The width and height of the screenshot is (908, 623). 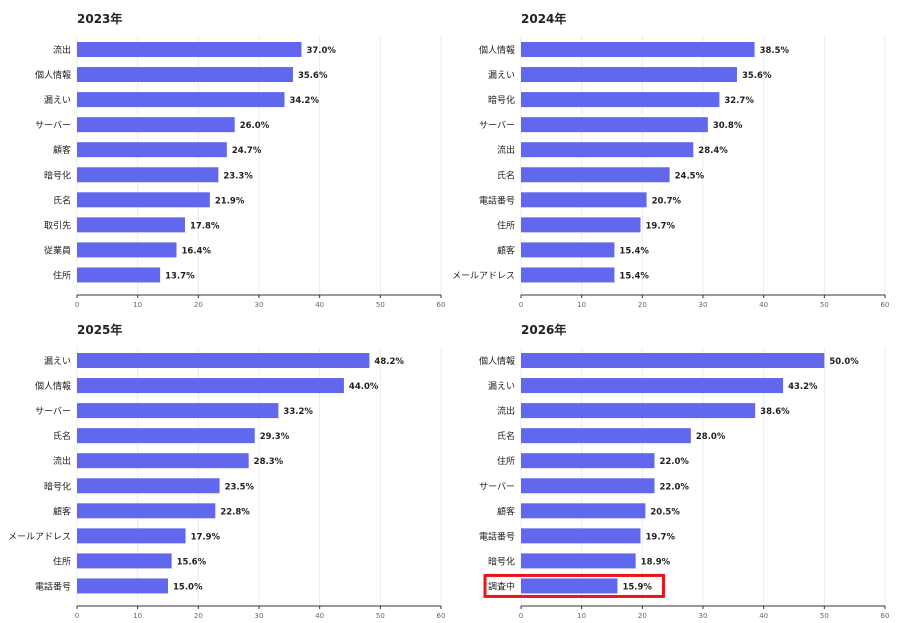 I want to click on category-label: メールアドレス, so click(x=39, y=537).